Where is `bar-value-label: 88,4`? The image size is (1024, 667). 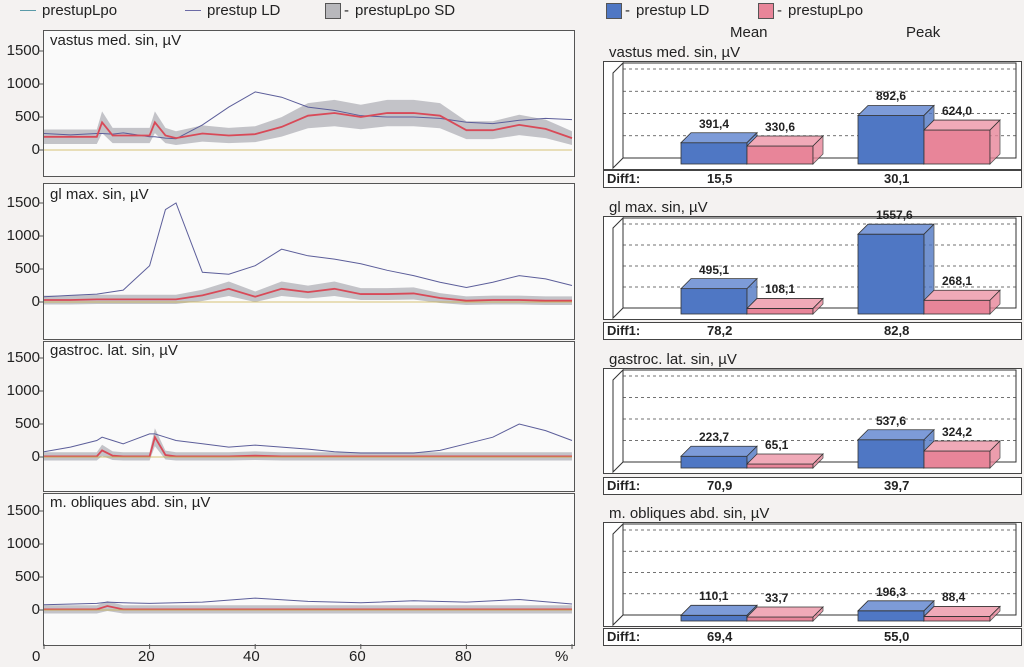
bar-value-label: 88,4 is located at coordinates (954, 597).